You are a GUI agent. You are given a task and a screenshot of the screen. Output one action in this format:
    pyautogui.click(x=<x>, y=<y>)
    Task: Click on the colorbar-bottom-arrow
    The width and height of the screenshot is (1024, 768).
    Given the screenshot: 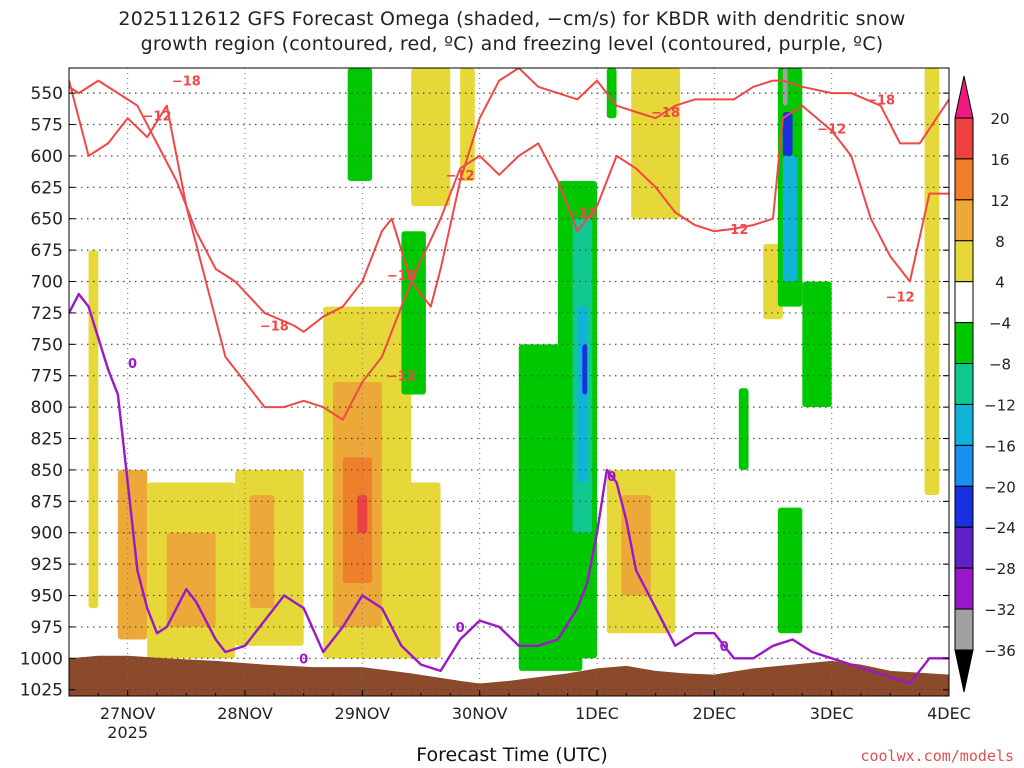 What is the action you would take?
    pyautogui.click(x=964, y=671)
    